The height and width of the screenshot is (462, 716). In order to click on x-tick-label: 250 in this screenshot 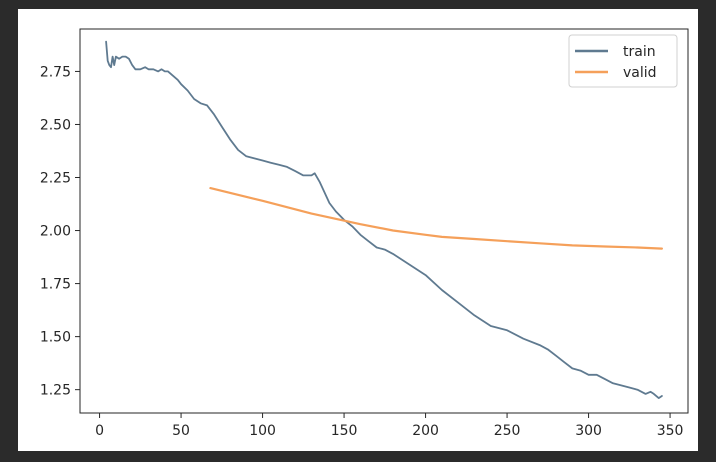, I will do `click(507, 431)`.